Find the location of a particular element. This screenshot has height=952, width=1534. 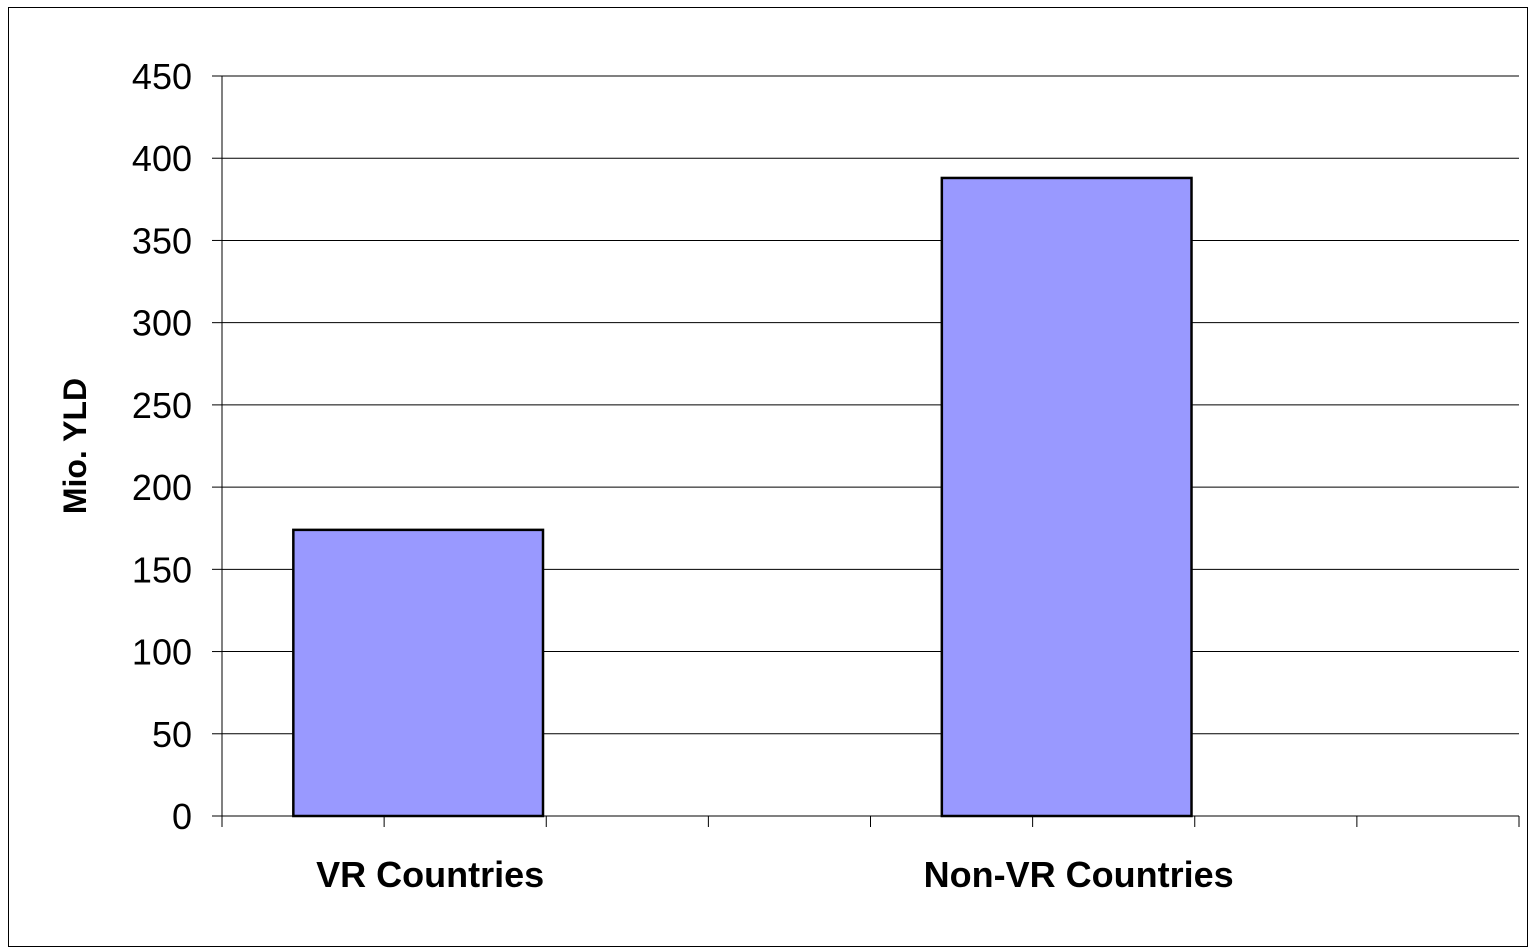

y-axis-title: Mio. YLD is located at coordinates (75, 446).